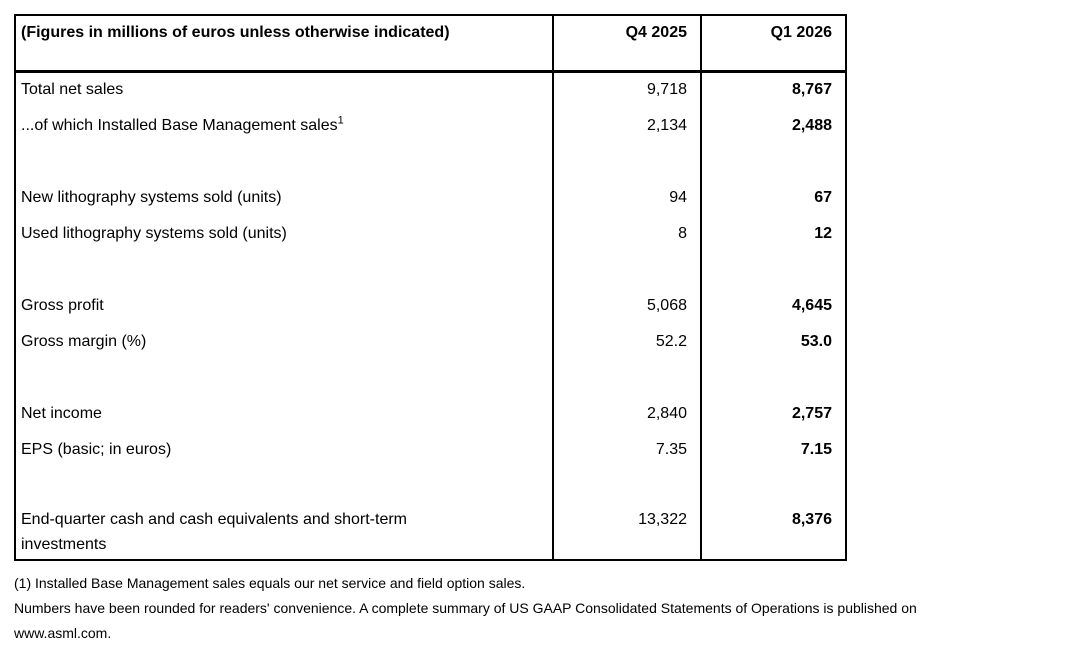 This screenshot has width=1080, height=646. What do you see at coordinates (627, 449) in the screenshot?
I see `q4-value: 7.35` at bounding box center [627, 449].